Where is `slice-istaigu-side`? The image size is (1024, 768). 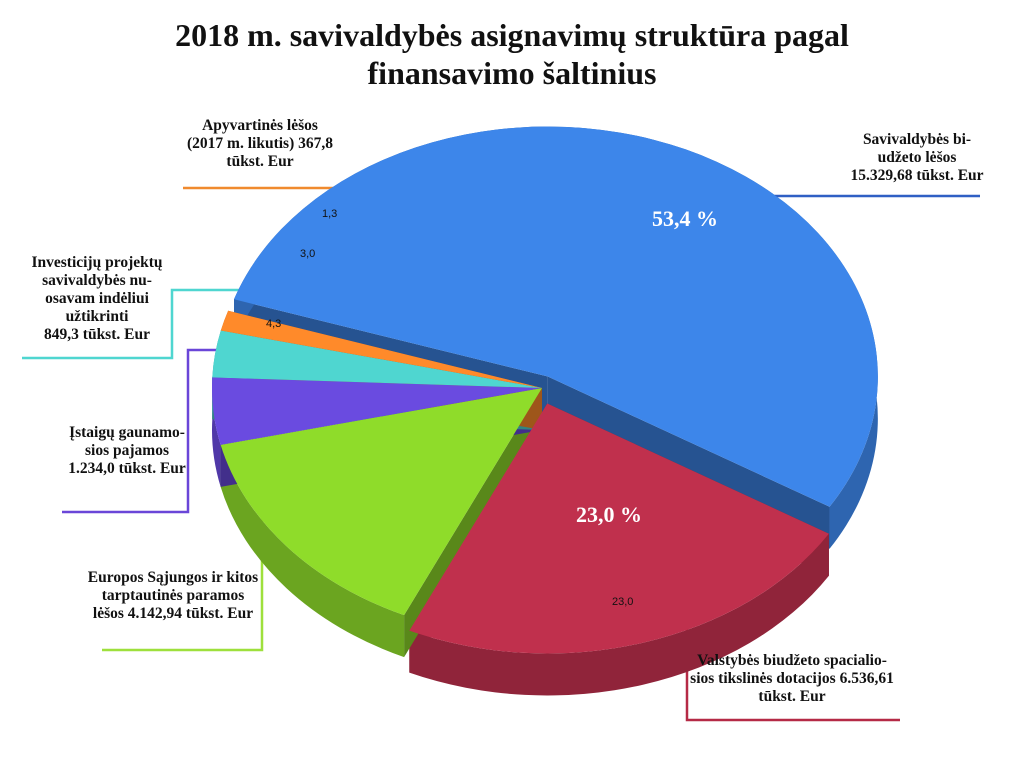
slice-istaigu-side is located at coordinates (216, 432).